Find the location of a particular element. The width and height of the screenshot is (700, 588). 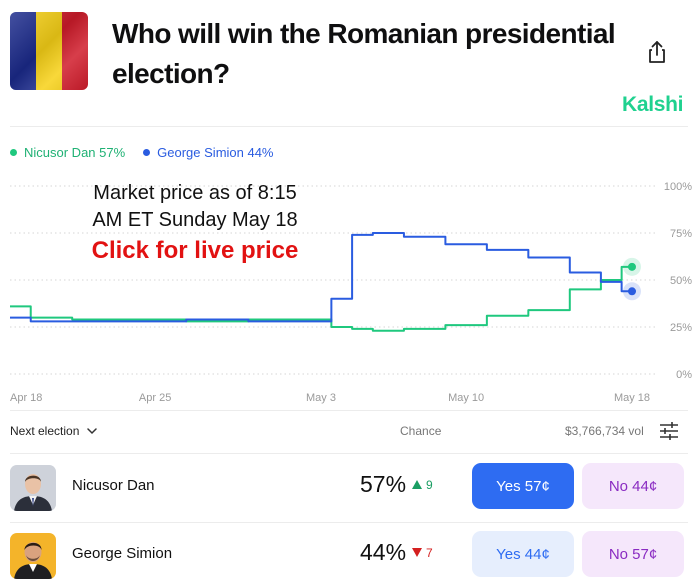

candidate-chance: 44% 7 is located at coordinates (396, 552).